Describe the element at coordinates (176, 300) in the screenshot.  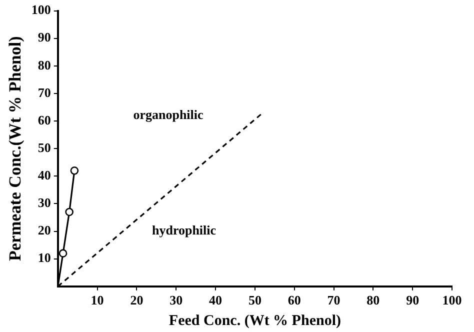
I see `x-tick-label: 30` at that location.